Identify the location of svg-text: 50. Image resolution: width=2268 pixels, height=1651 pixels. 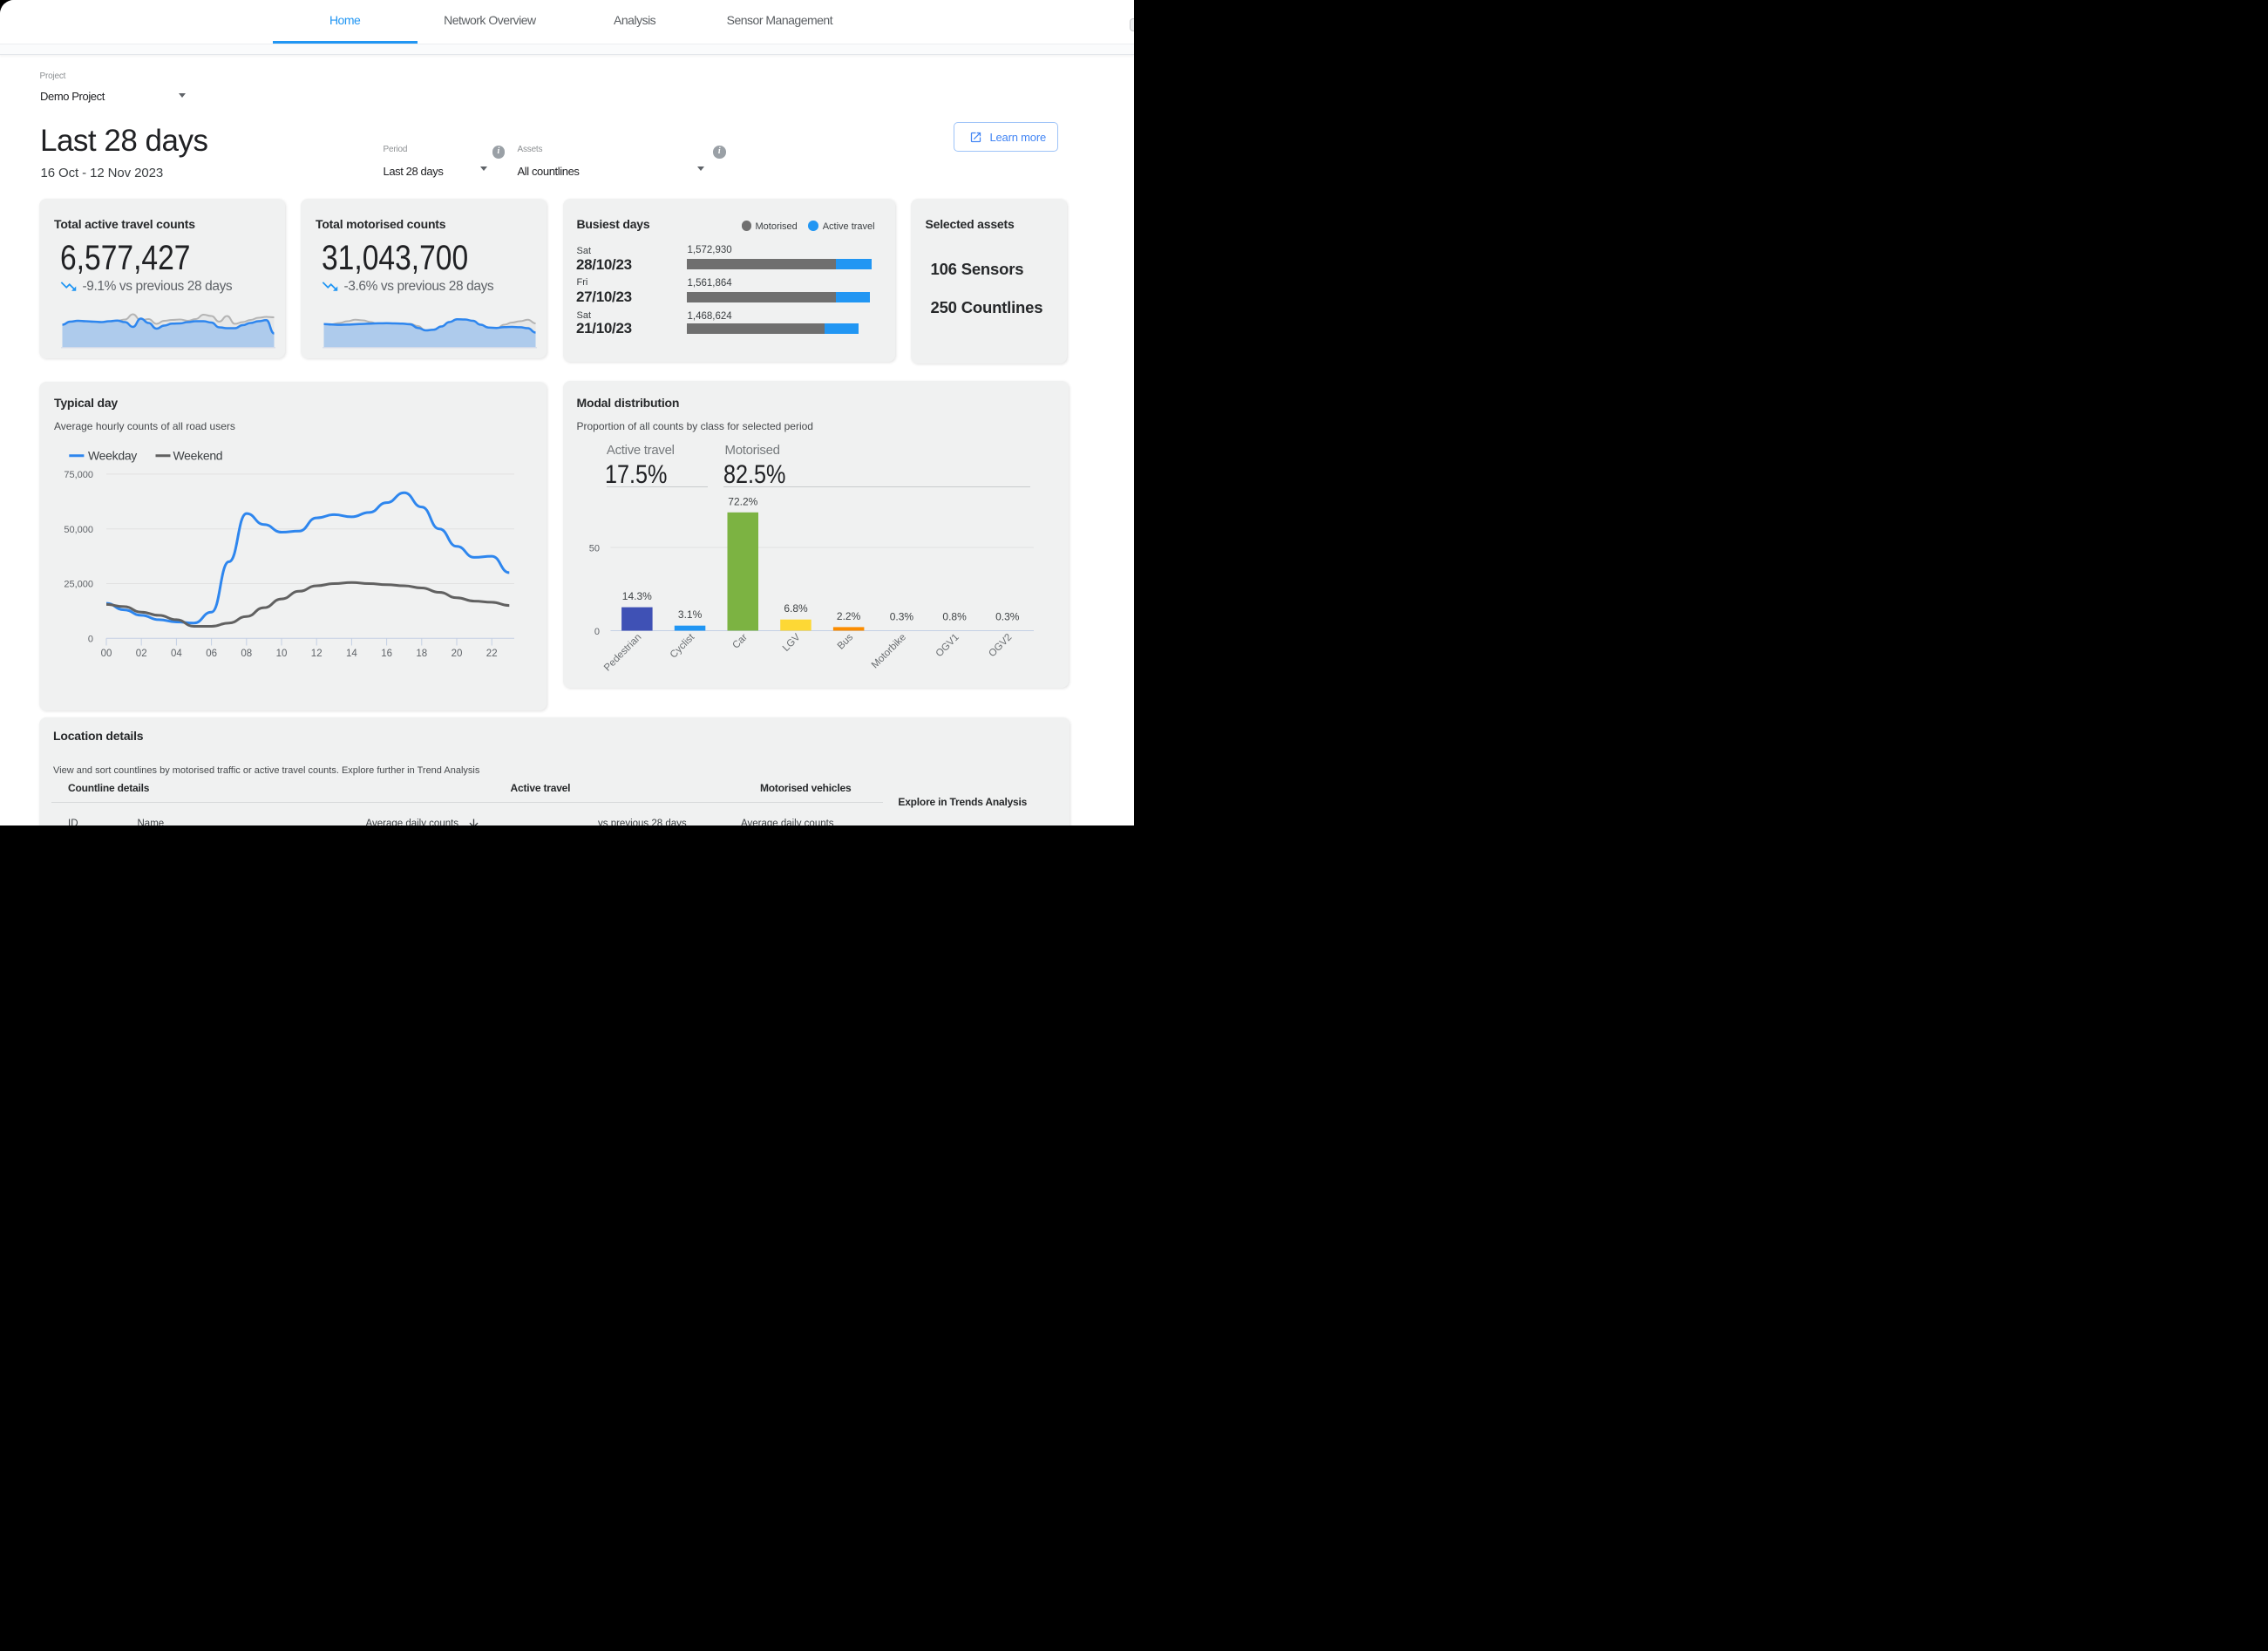
(593, 549).